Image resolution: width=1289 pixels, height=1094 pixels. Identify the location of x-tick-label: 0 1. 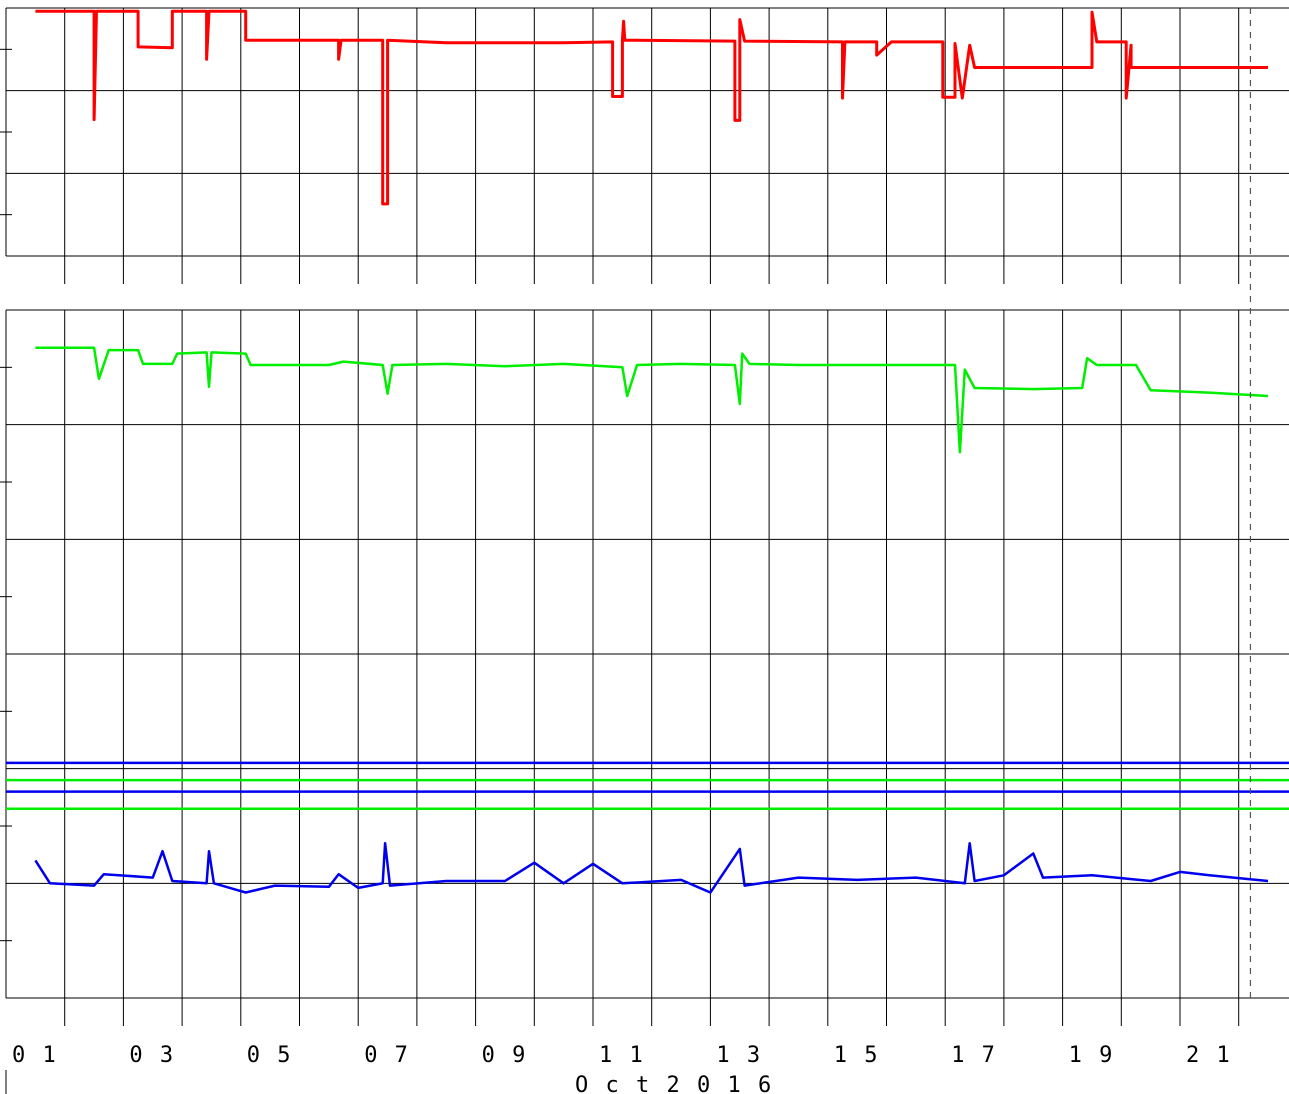
(35, 1055).